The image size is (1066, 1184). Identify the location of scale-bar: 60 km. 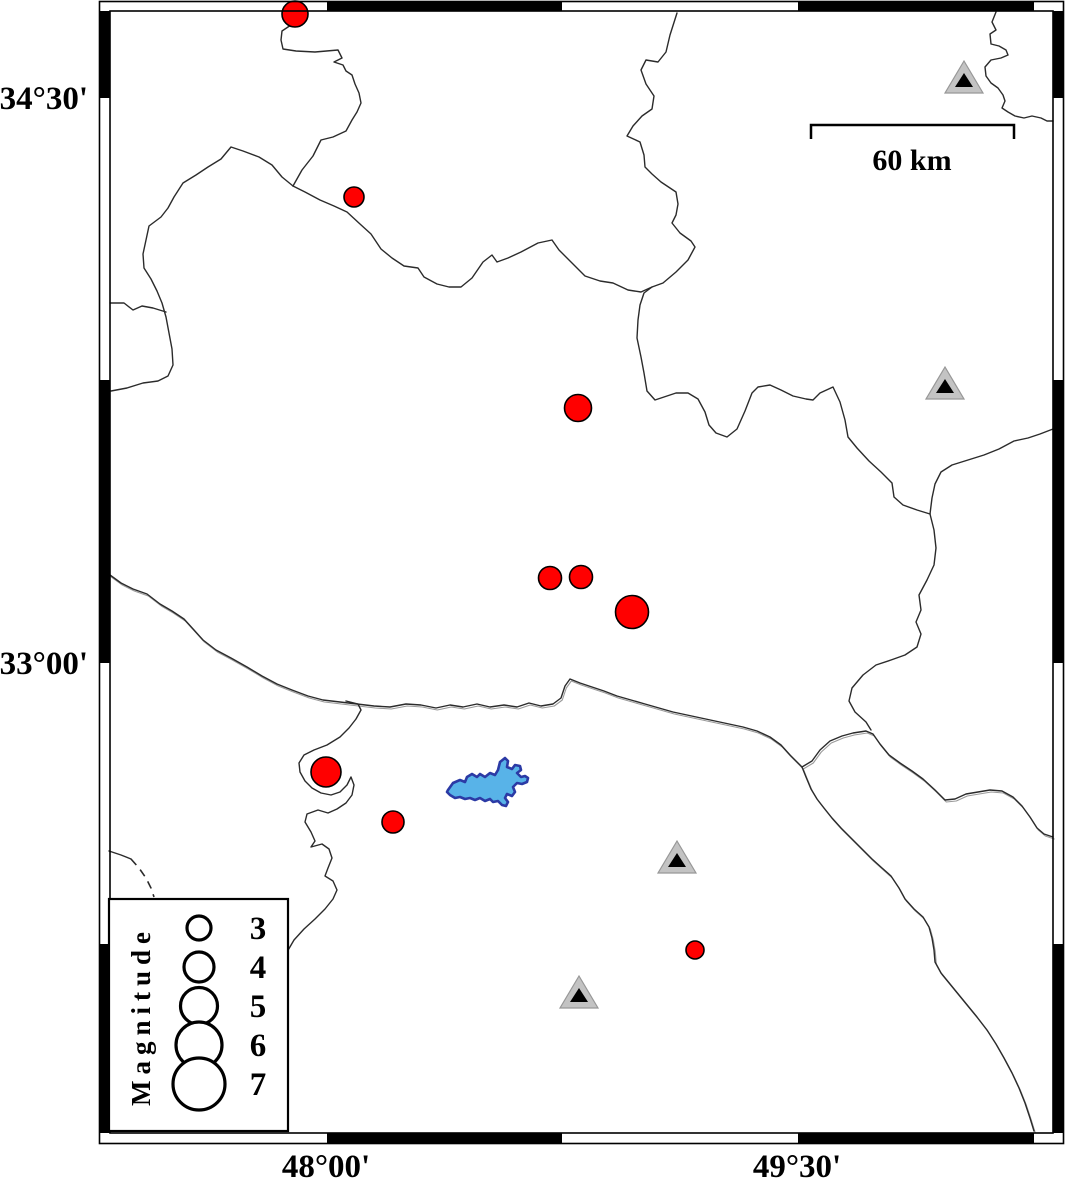
(912, 150).